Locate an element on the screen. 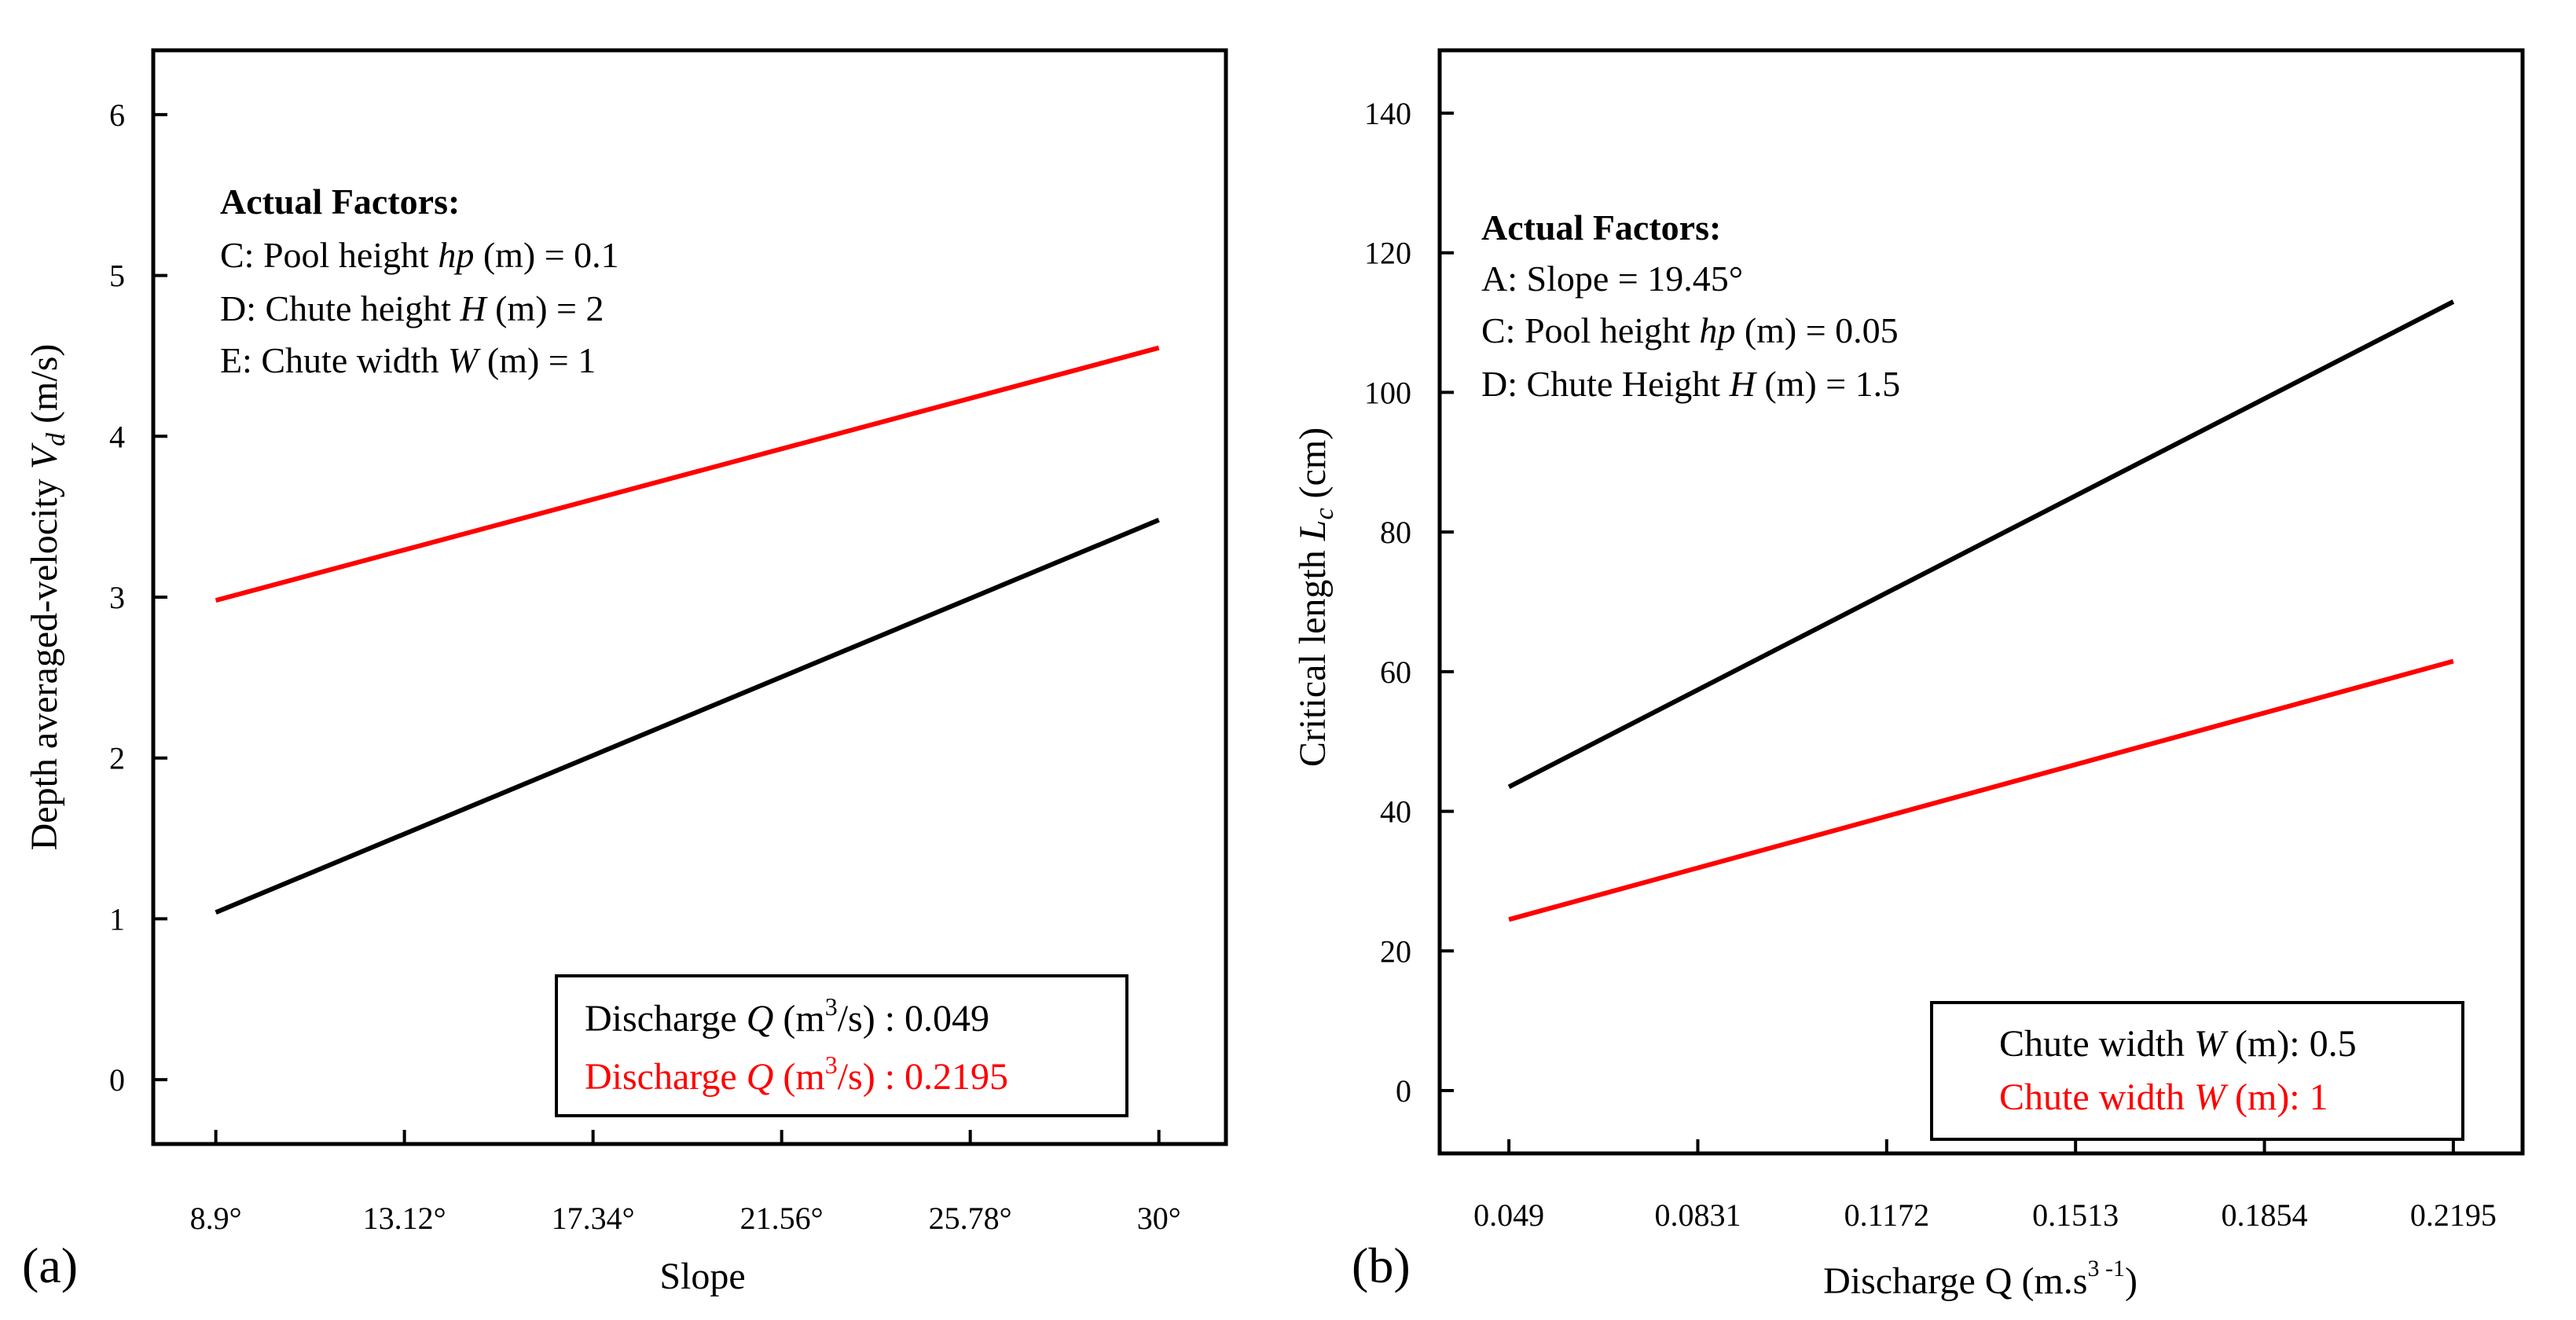  legend-entry: Discharge Q (m3/s) : 0.049 is located at coordinates (787, 1016).